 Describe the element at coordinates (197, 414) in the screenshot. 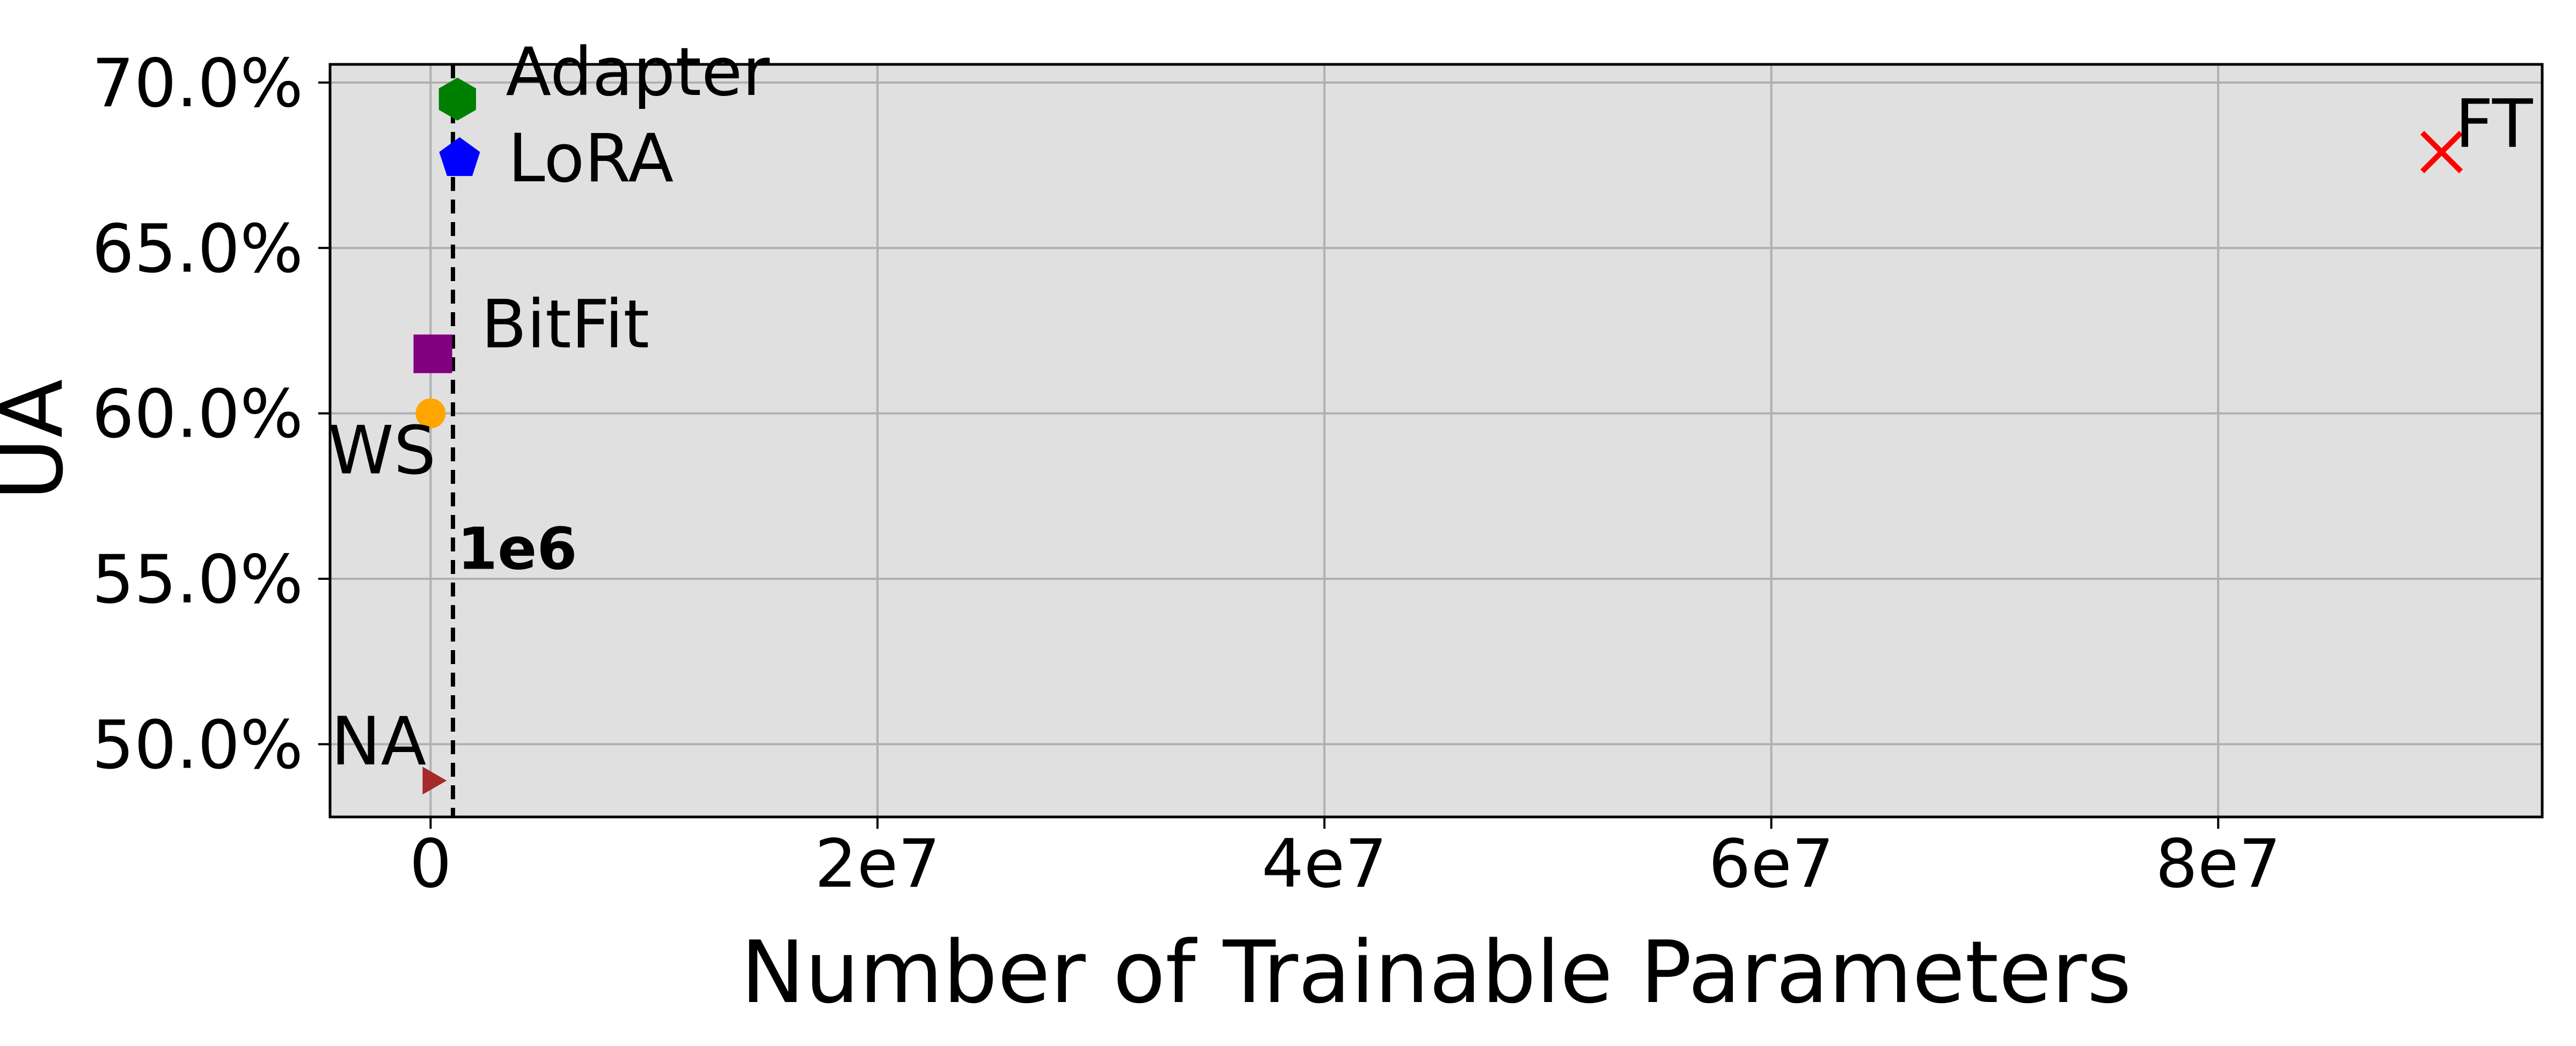

I see `y-tick-label: 60.0%` at that location.